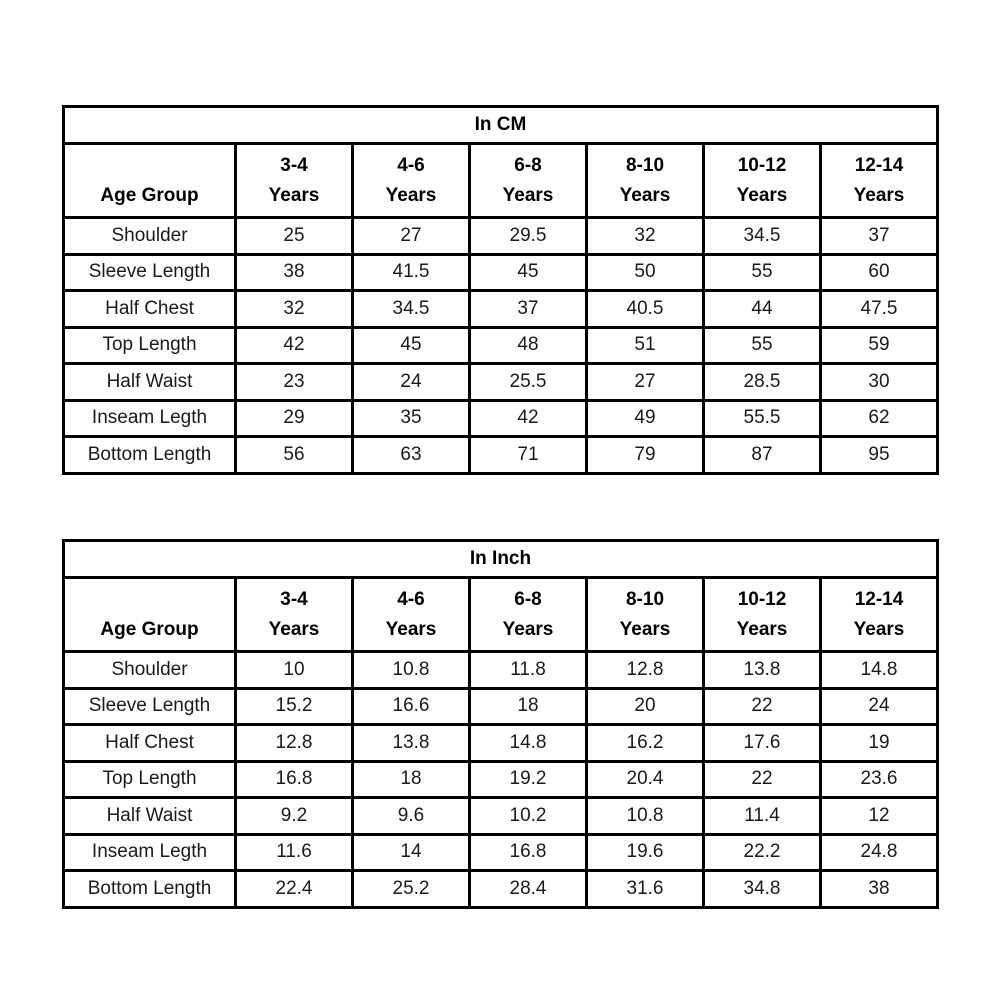 The width and height of the screenshot is (1000, 1000). I want to click on table-cell: 24, so click(879, 706).